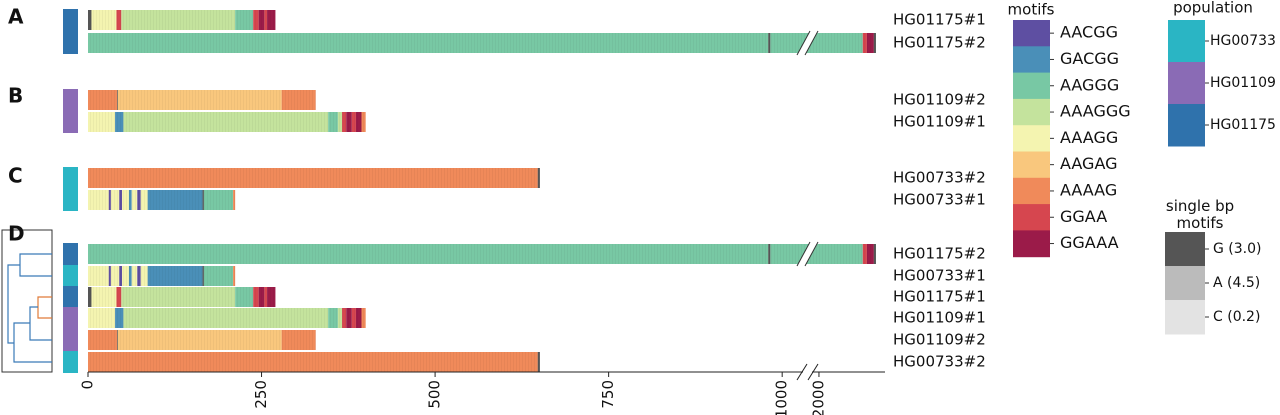 The height and width of the screenshot is (415, 1280). Describe the element at coordinates (1236, 283) in the screenshot. I see `single-bp-legend-label: A (4.5)` at that location.